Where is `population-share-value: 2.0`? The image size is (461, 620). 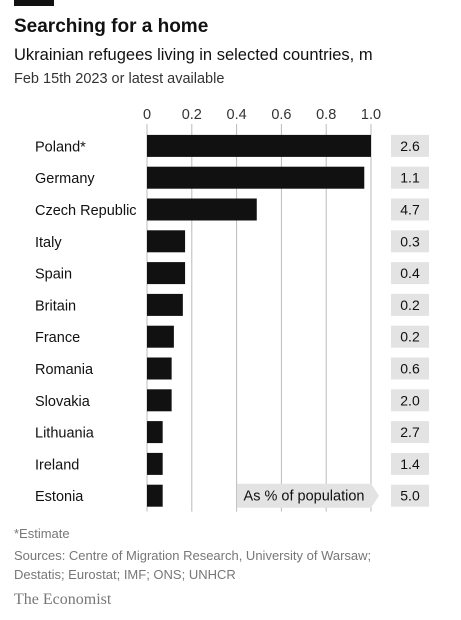
population-share-value: 2.0 is located at coordinates (410, 400).